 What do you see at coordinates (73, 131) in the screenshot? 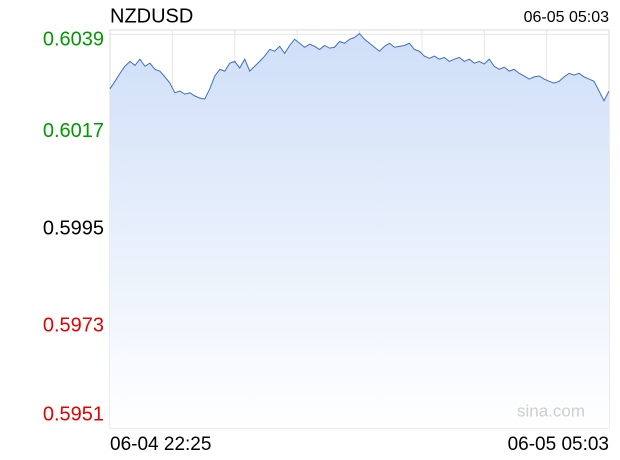
I see `y-tick-label: 0.6017` at bounding box center [73, 131].